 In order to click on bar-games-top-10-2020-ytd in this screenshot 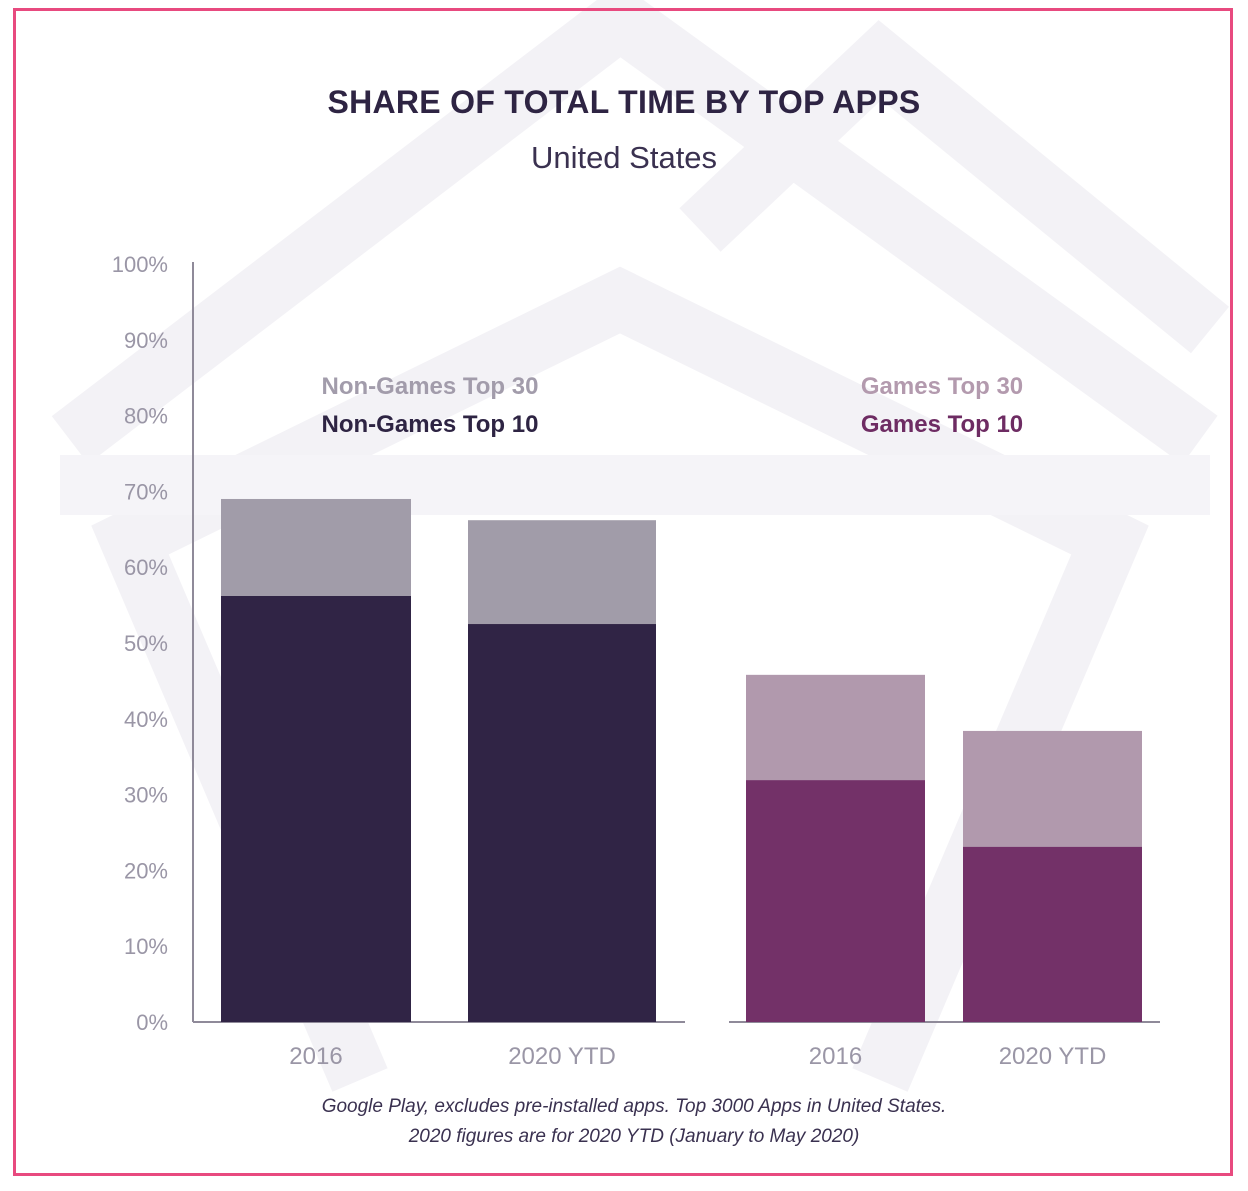, I will do `click(1052, 934)`.